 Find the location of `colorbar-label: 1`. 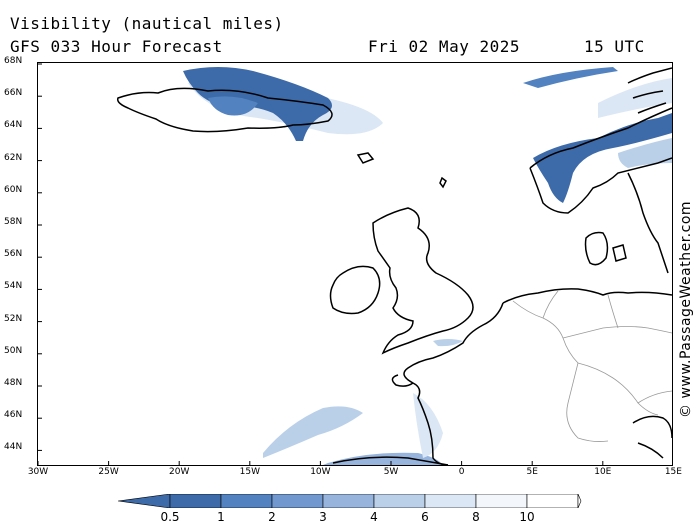

colorbar-label: 1 is located at coordinates (221, 517).